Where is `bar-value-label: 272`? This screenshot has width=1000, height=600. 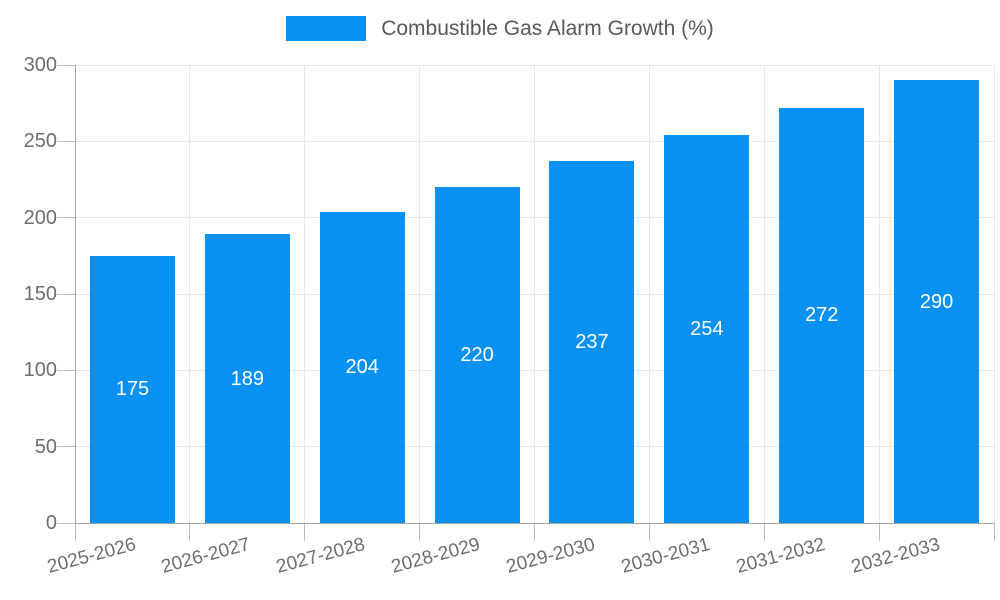
bar-value-label: 272 is located at coordinates (822, 315).